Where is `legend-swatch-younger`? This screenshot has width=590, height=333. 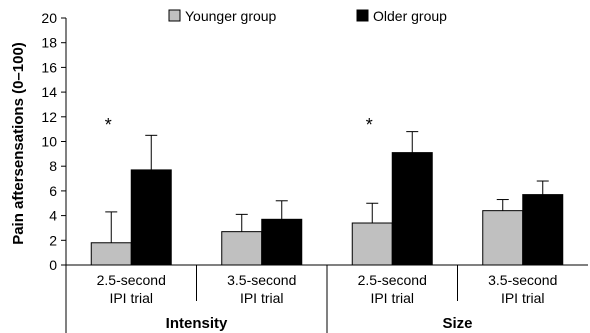
legend-swatch-younger is located at coordinates (174, 15).